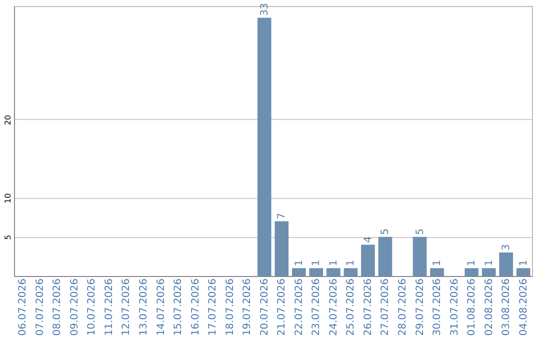 This screenshot has height=340, width=540. Describe the element at coordinates (248, 307) in the screenshot. I see `x-tick-label: 19.07.2026` at that location.